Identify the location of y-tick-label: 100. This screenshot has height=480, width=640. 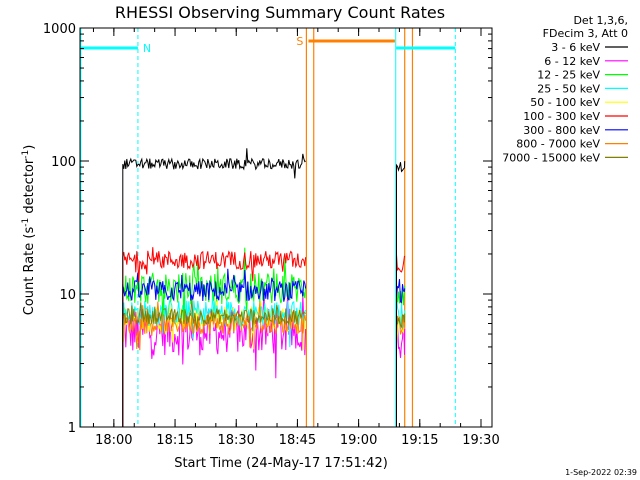
(63, 162).